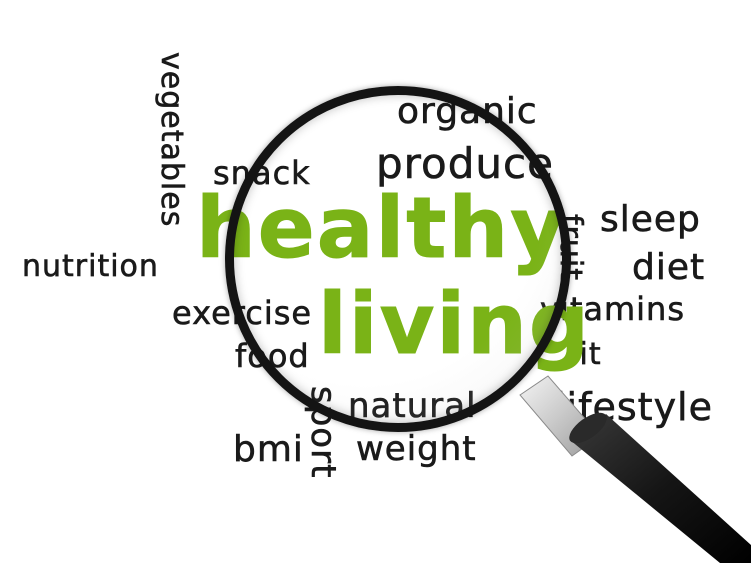  What do you see at coordinates (90, 266) in the screenshot?
I see `word-nutrition: nutrition` at bounding box center [90, 266].